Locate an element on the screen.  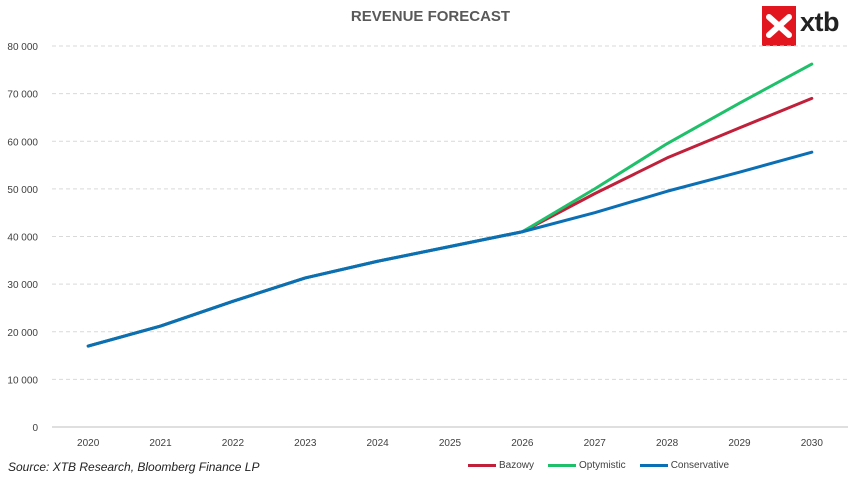
x-tick-label: 2026 is located at coordinates (522, 443).